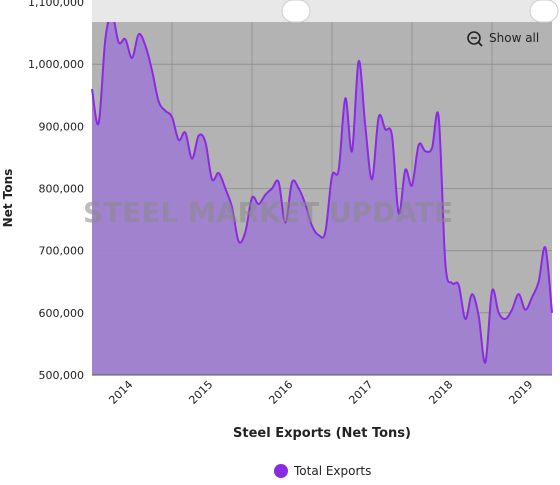 This screenshot has height=485, width=560. What do you see at coordinates (280, 392) in the screenshot?
I see `x-tick-label: 2016` at bounding box center [280, 392].